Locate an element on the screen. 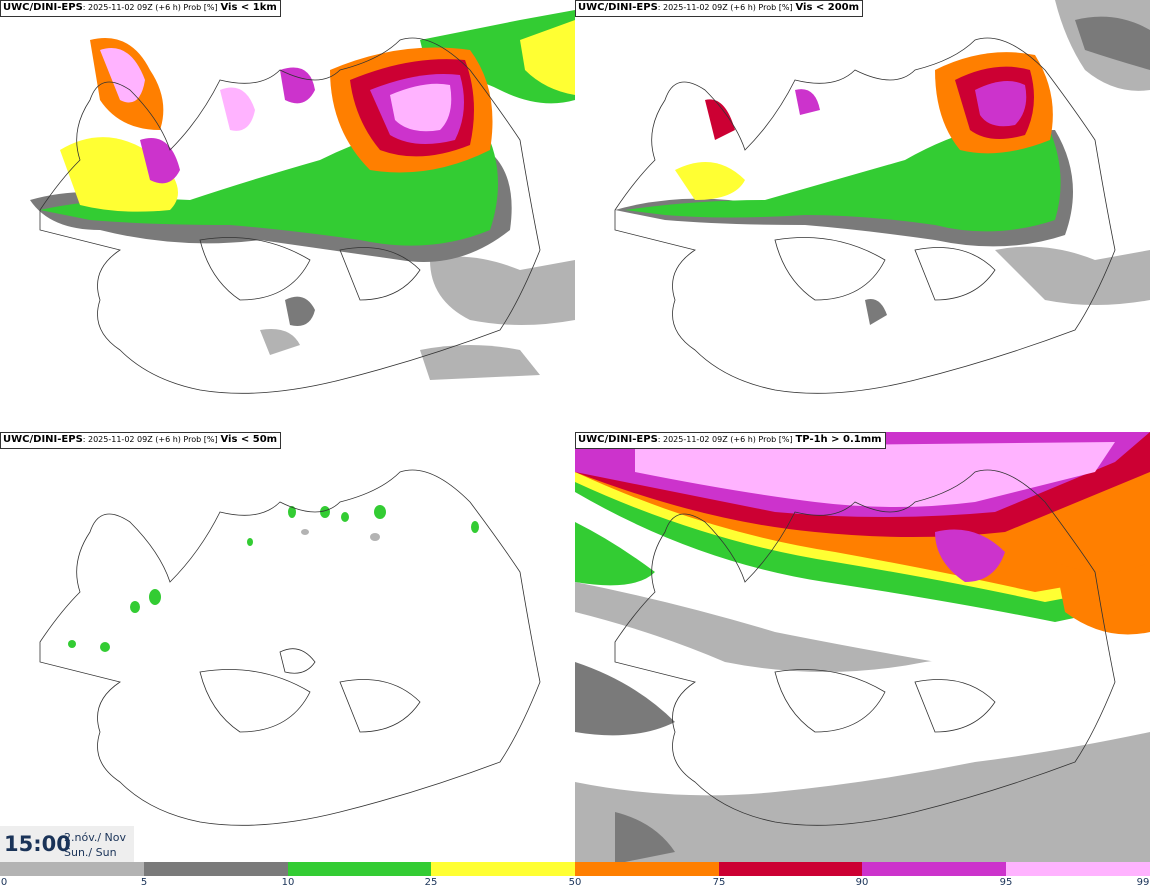  probability-colorbar: 0 5 10 25 50 75 90 95 99 is located at coordinates (575, 876).